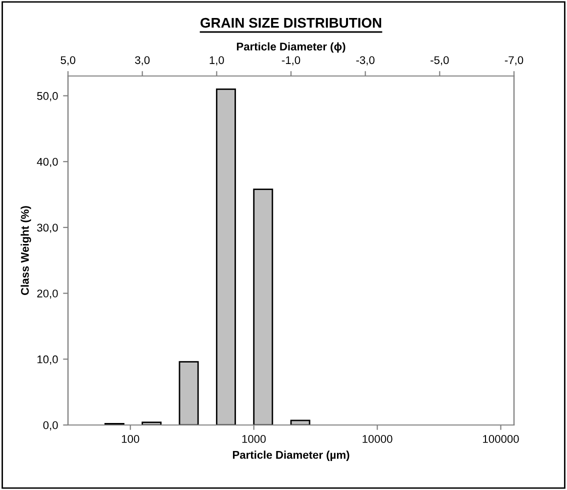 The image size is (567, 490). I want to click on y-tick-label: 0,0, so click(50, 425).